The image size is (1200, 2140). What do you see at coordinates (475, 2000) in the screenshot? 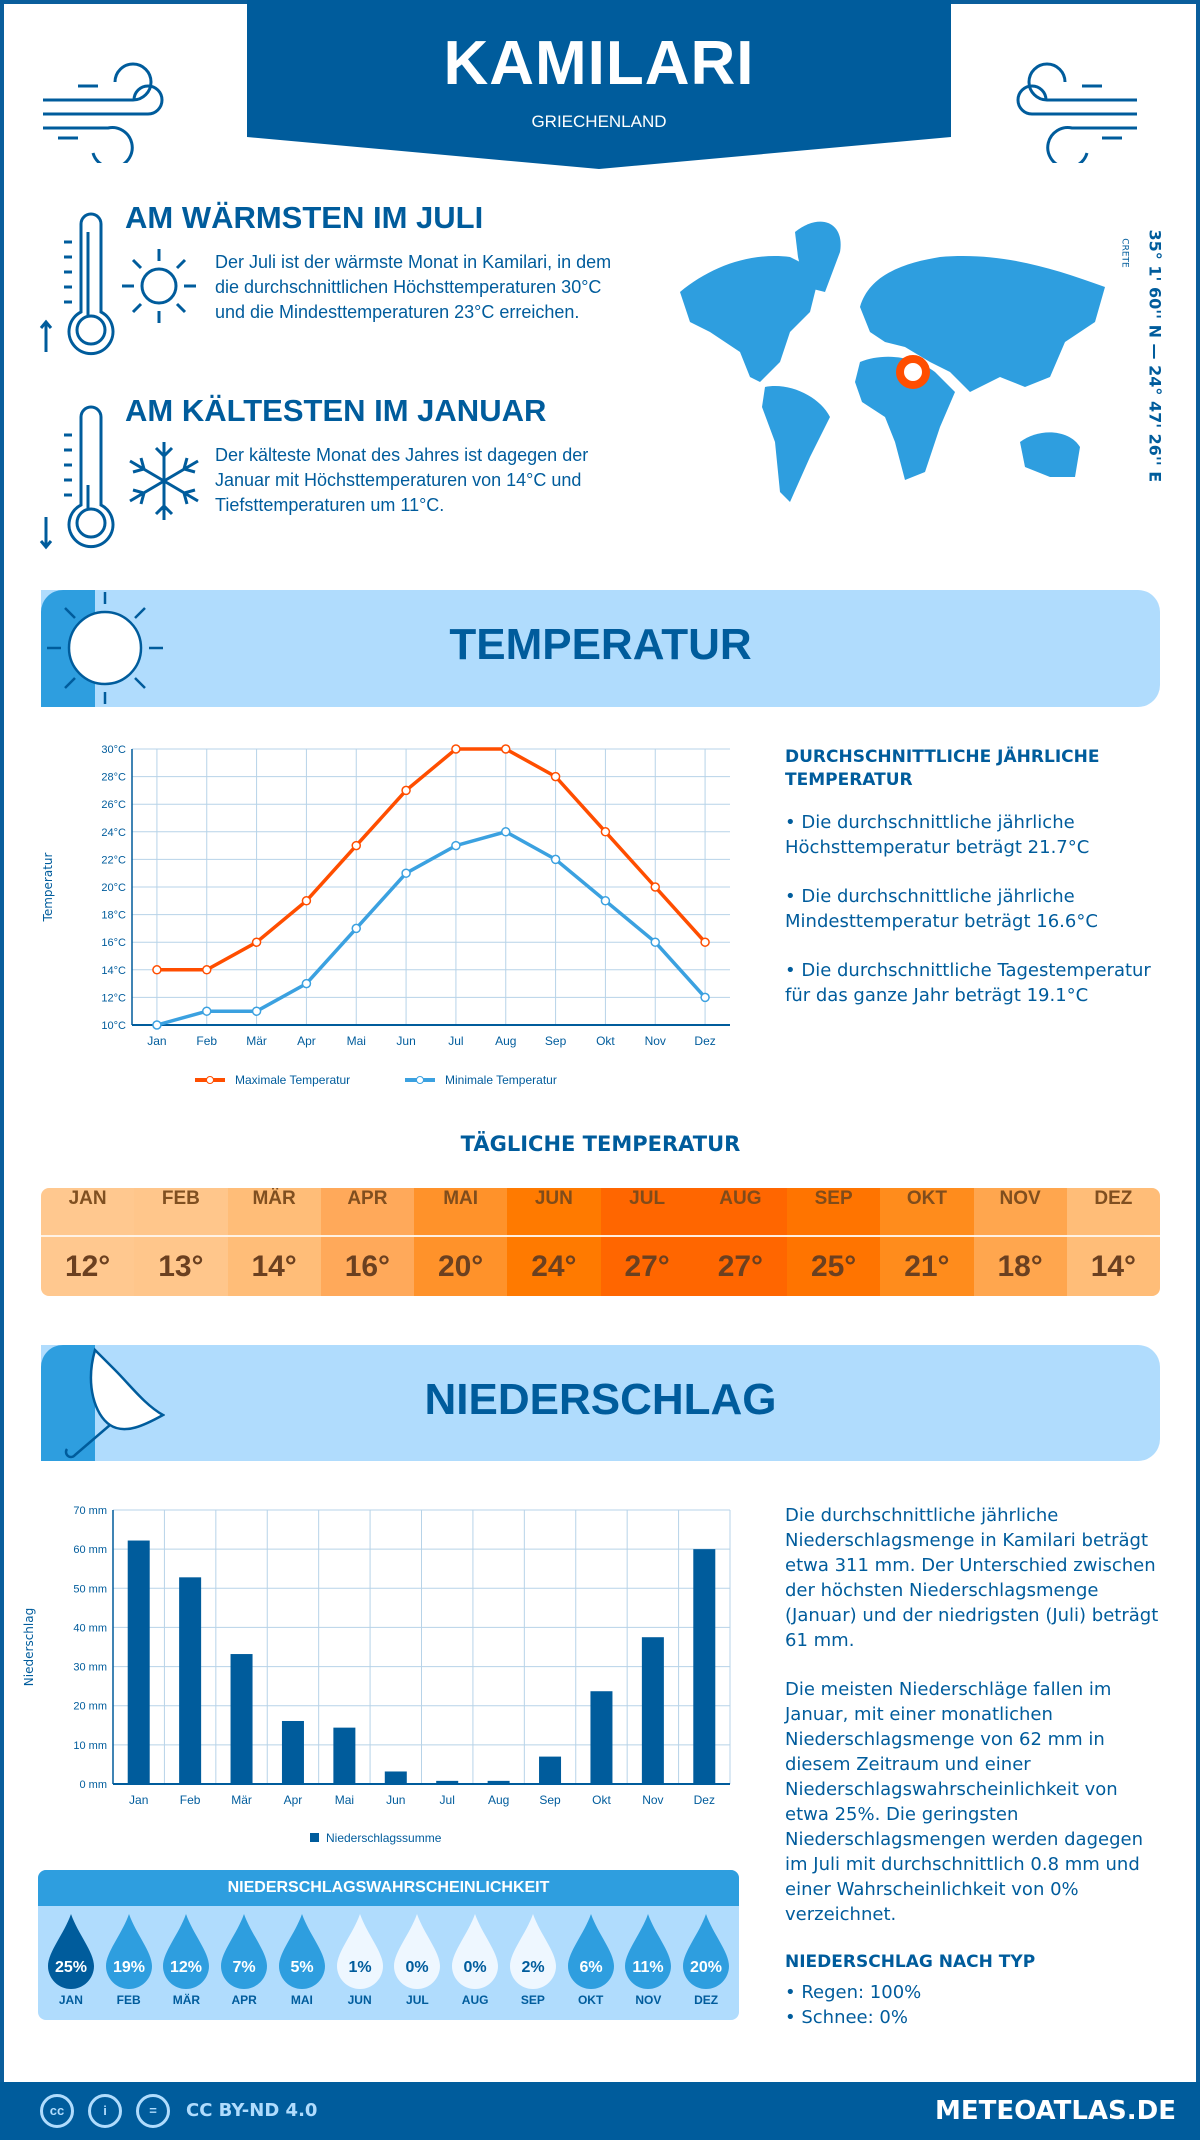
I see `probability-month: AUG` at bounding box center [475, 2000].